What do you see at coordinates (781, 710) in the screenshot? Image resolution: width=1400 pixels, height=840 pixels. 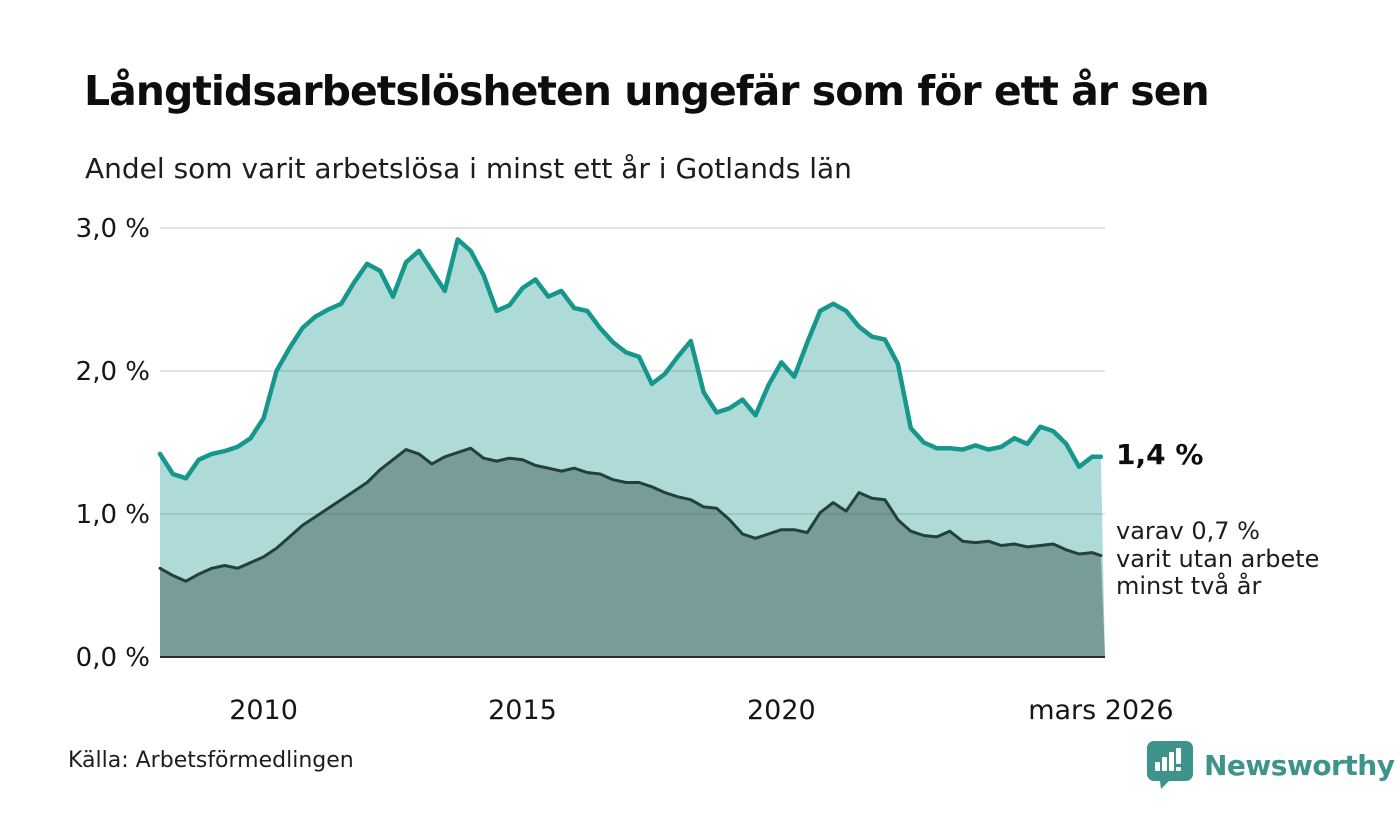 I see `x-axis-tick-label: 2020` at bounding box center [781, 710].